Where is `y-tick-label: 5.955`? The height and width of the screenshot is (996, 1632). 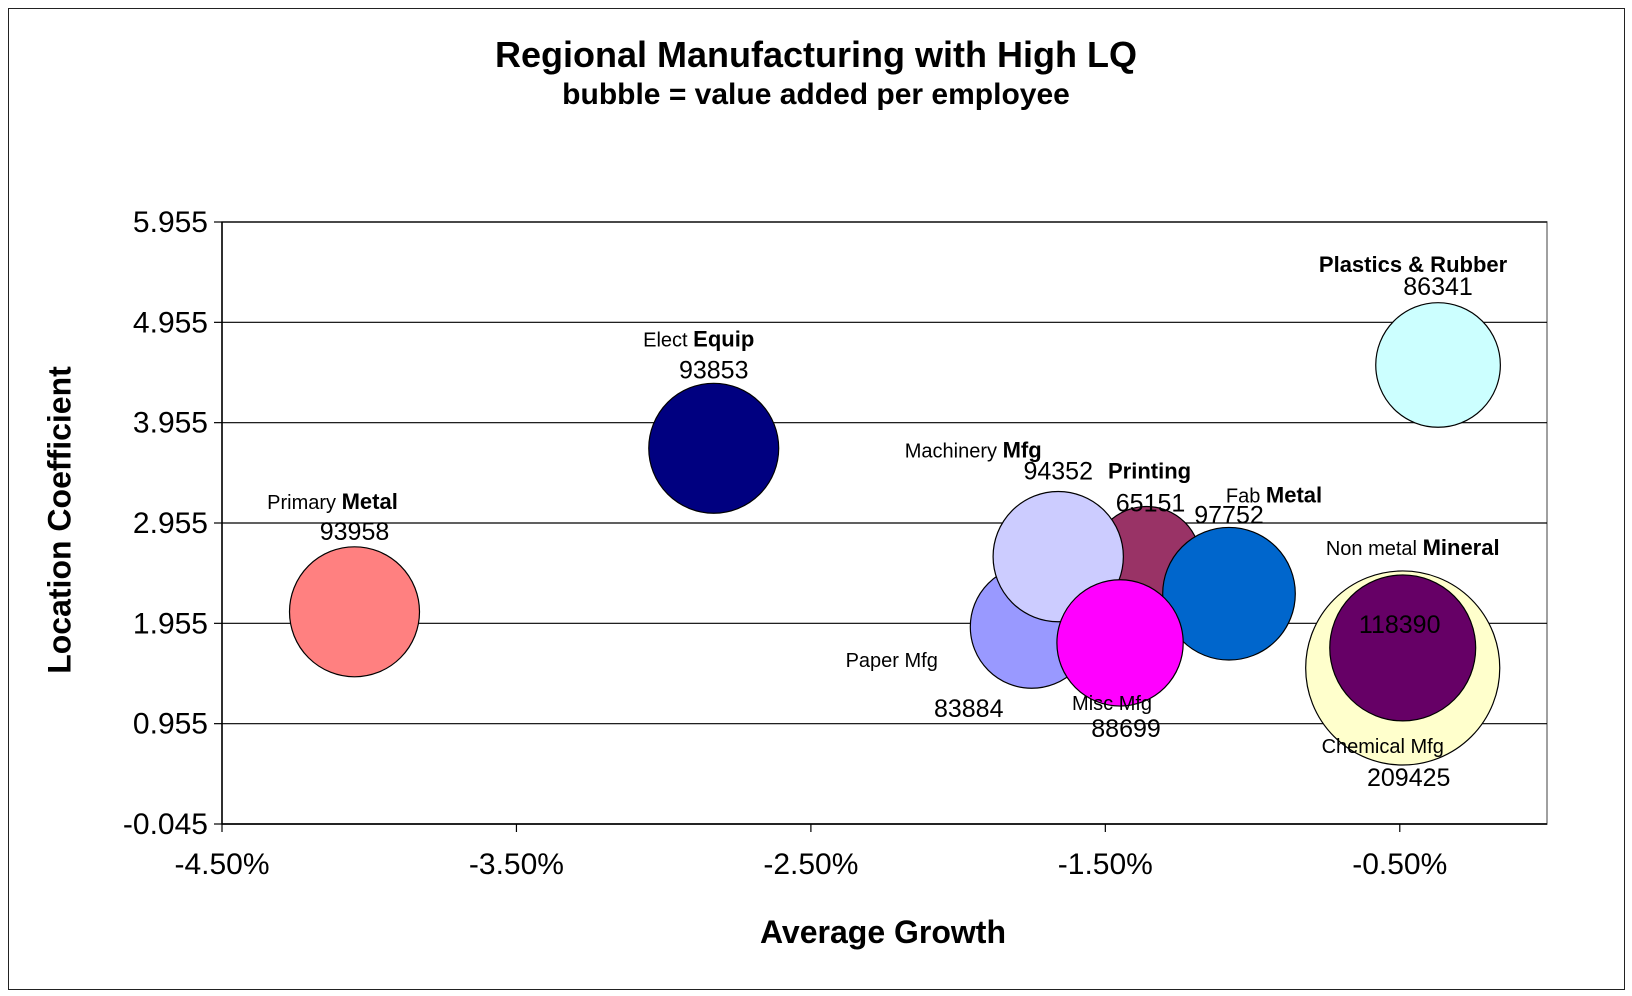 y-tick-label: 5.955 is located at coordinates (170, 222).